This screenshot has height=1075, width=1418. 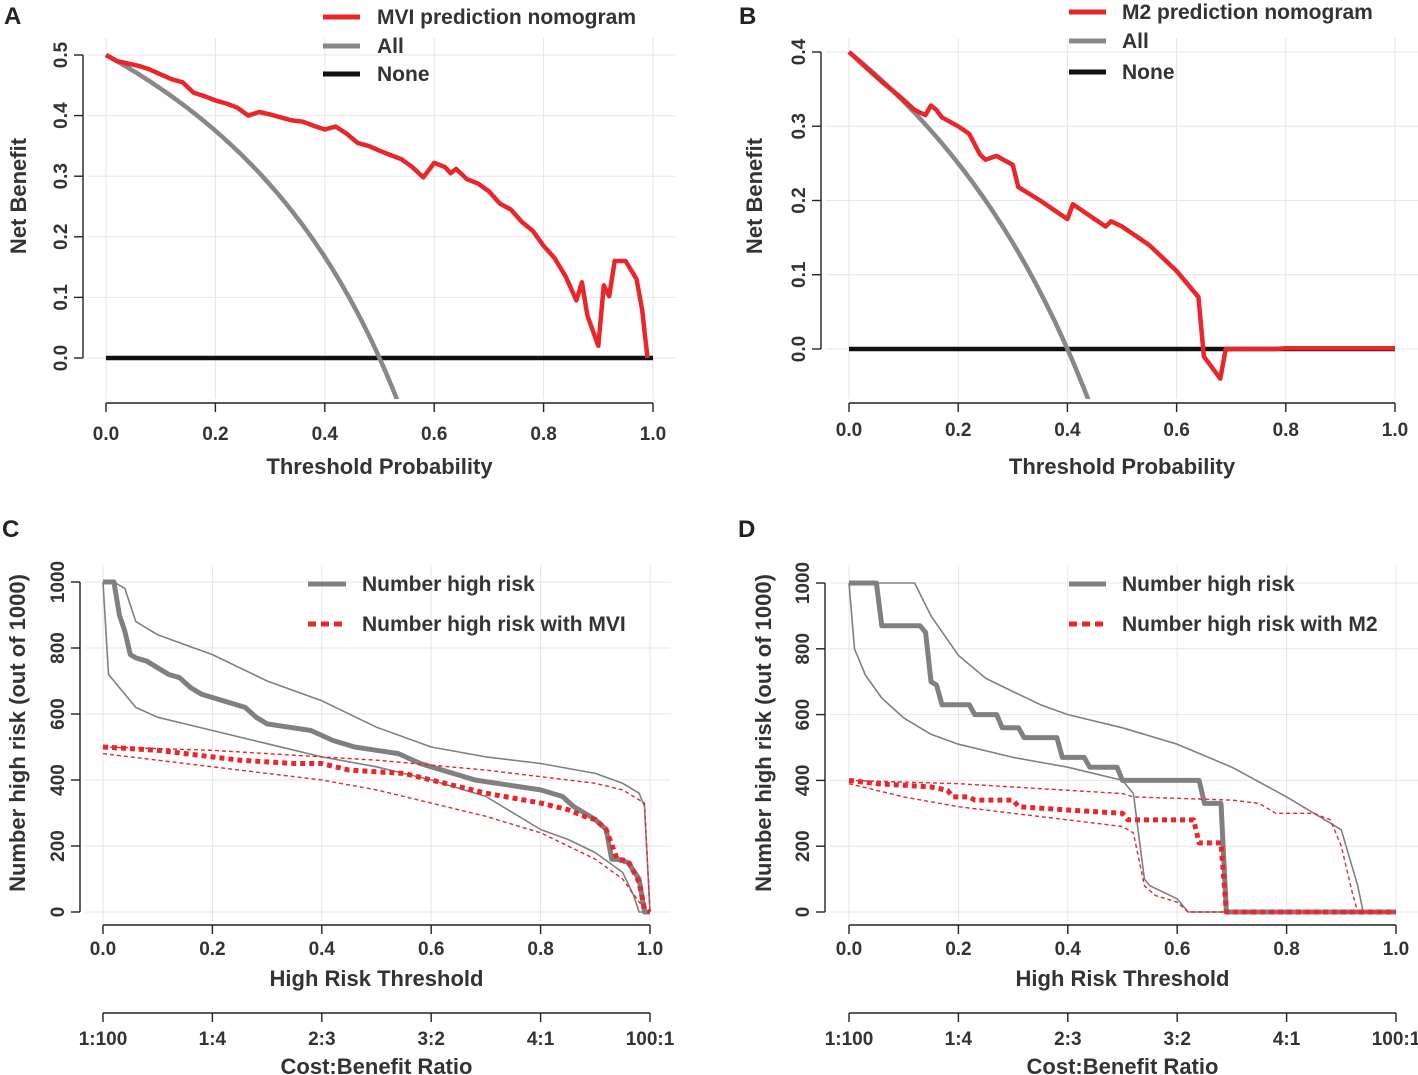 What do you see at coordinates (849, 1039) in the screenshot?
I see `cost-benefit-tick-label: 1:100` at bounding box center [849, 1039].